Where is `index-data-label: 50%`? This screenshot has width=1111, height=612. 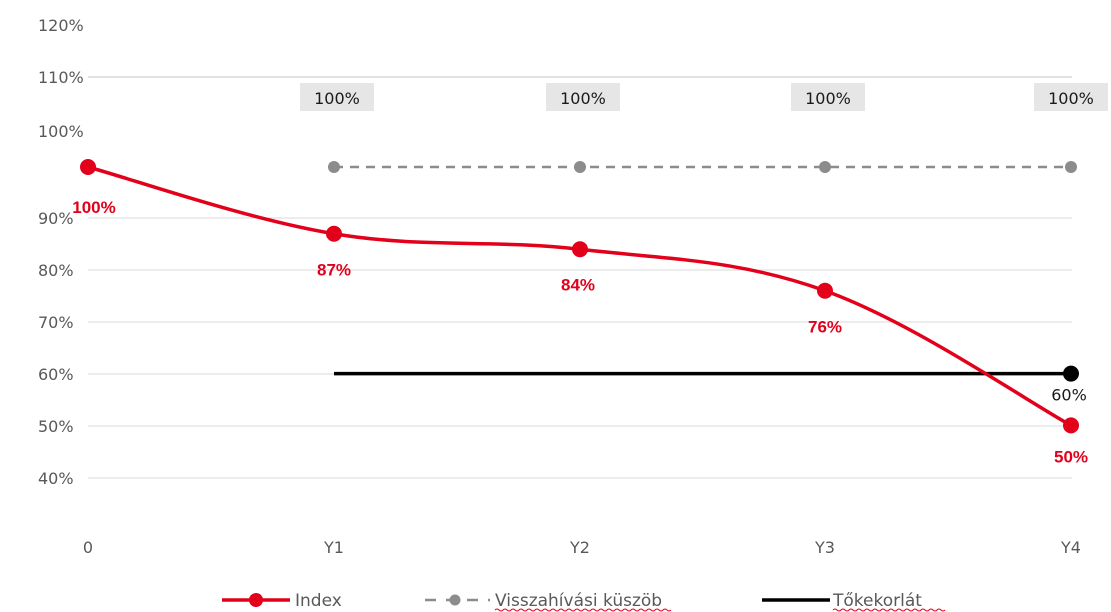
index-data-label: 50% is located at coordinates (1071, 456).